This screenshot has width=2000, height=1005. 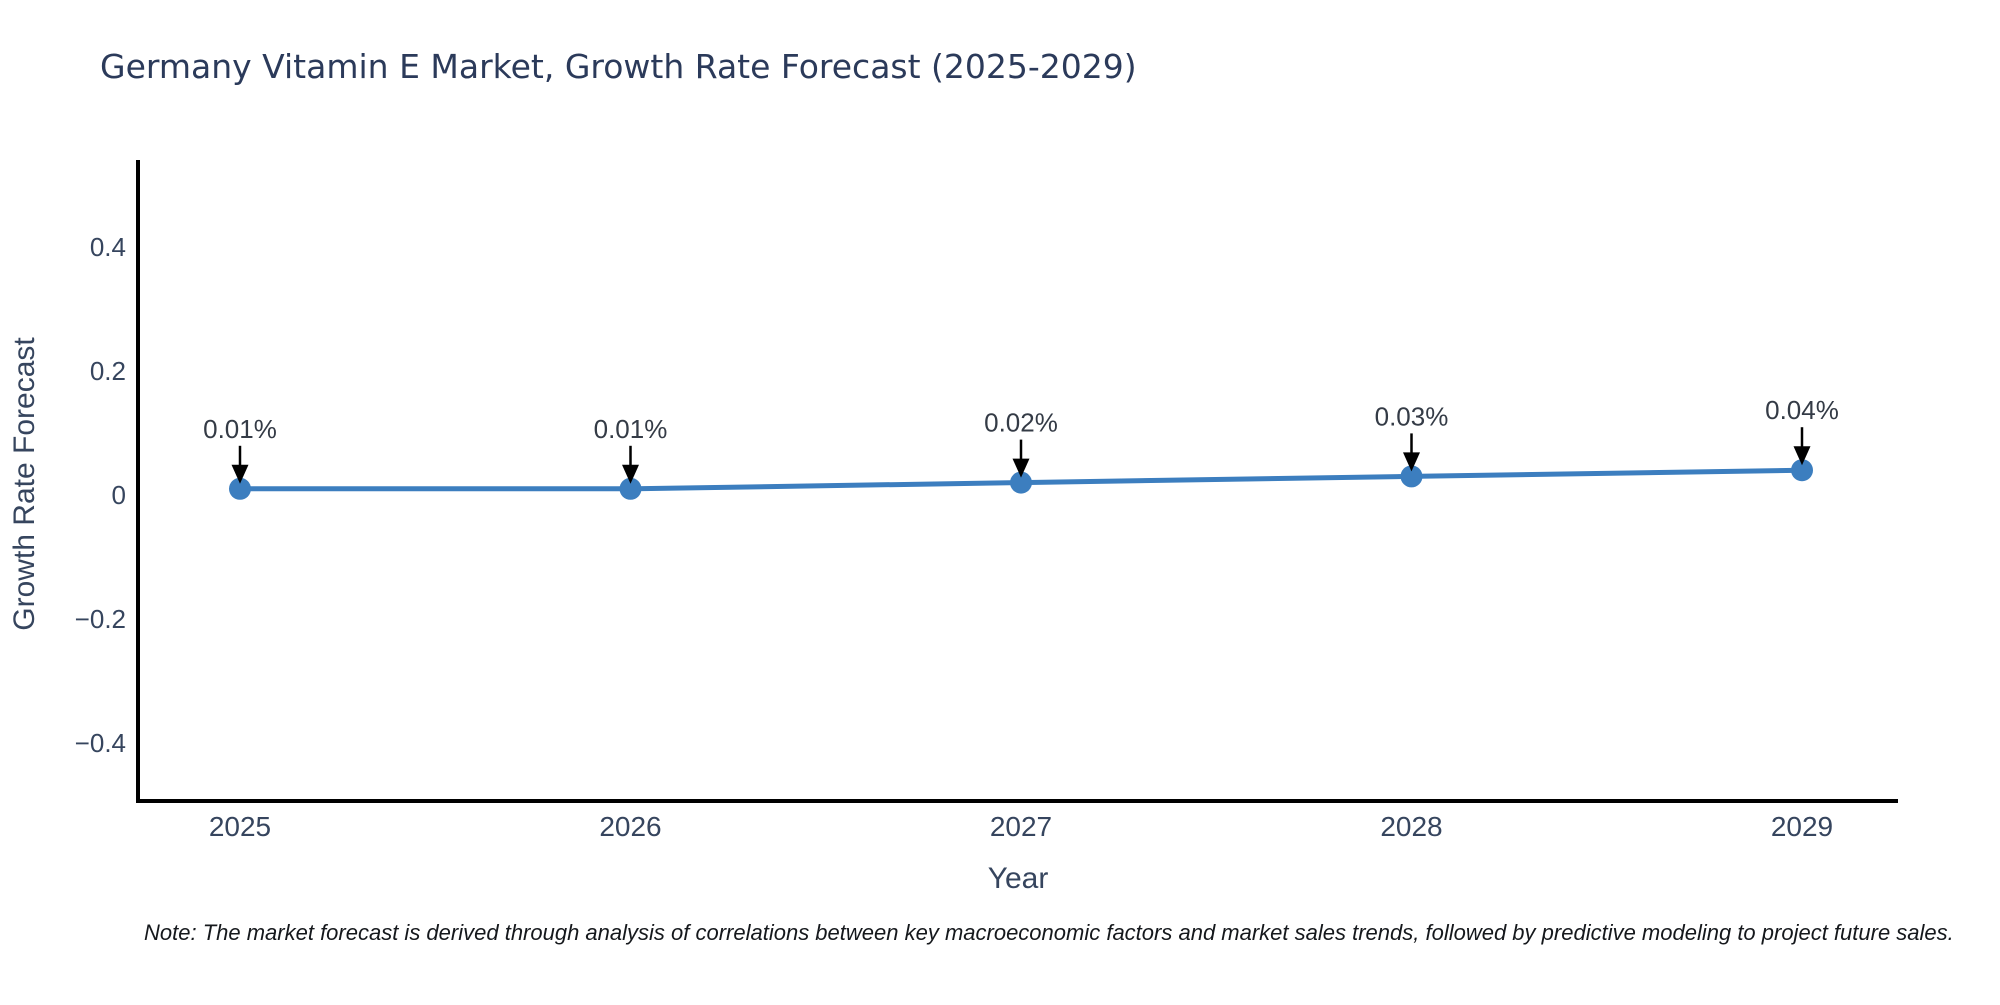 I want to click on annotation-value-label: 0.03%, so click(x=1412, y=416).